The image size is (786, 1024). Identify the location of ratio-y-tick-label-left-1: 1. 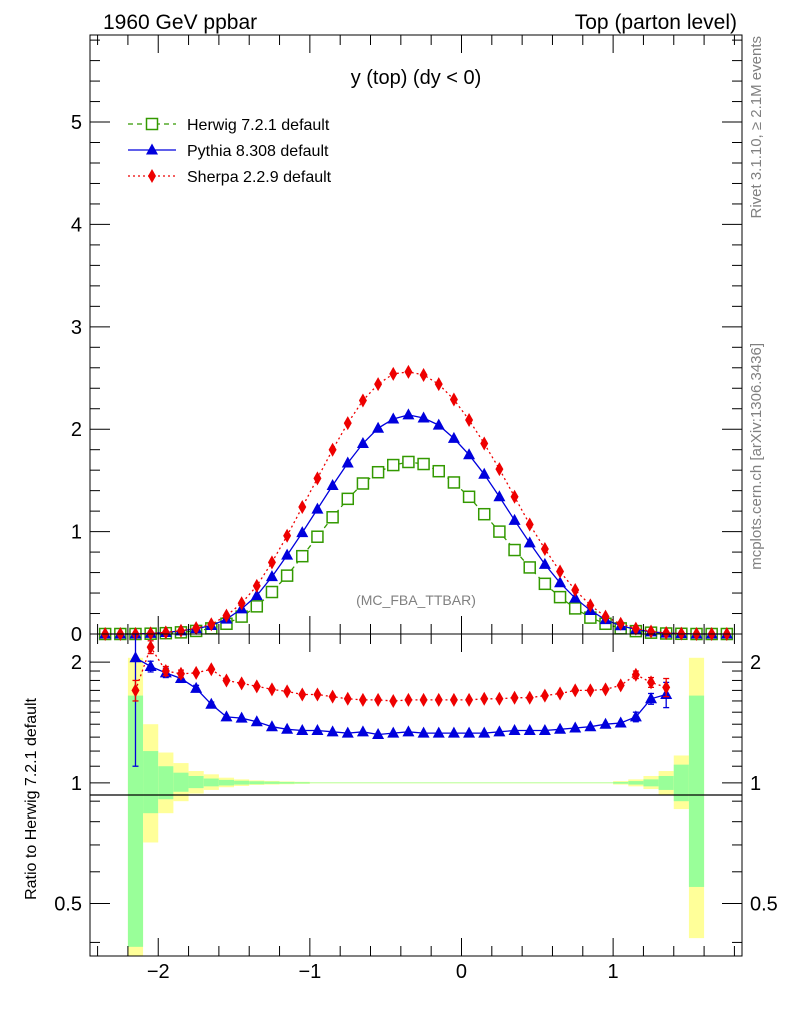
(76, 784).